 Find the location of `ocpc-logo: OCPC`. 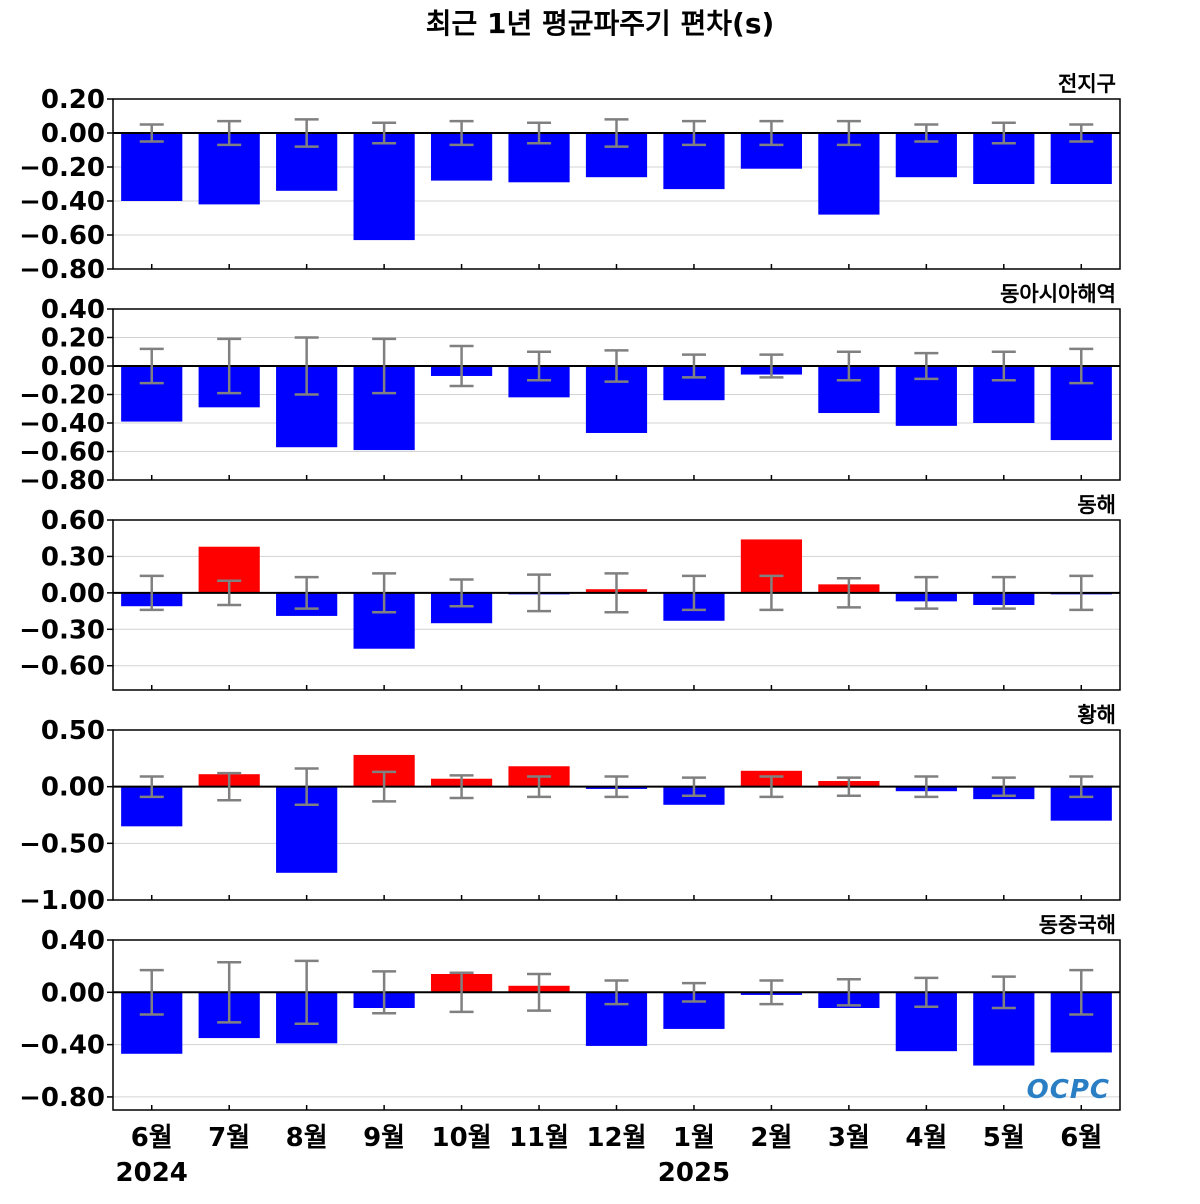

ocpc-logo: OCPC is located at coordinates (1068, 1090).